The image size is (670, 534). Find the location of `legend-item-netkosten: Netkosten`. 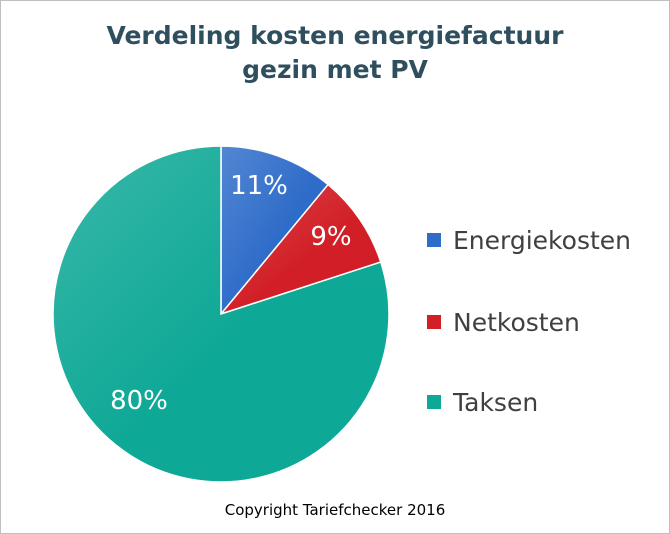

legend-item-netkosten: Netkosten is located at coordinates (503, 322).